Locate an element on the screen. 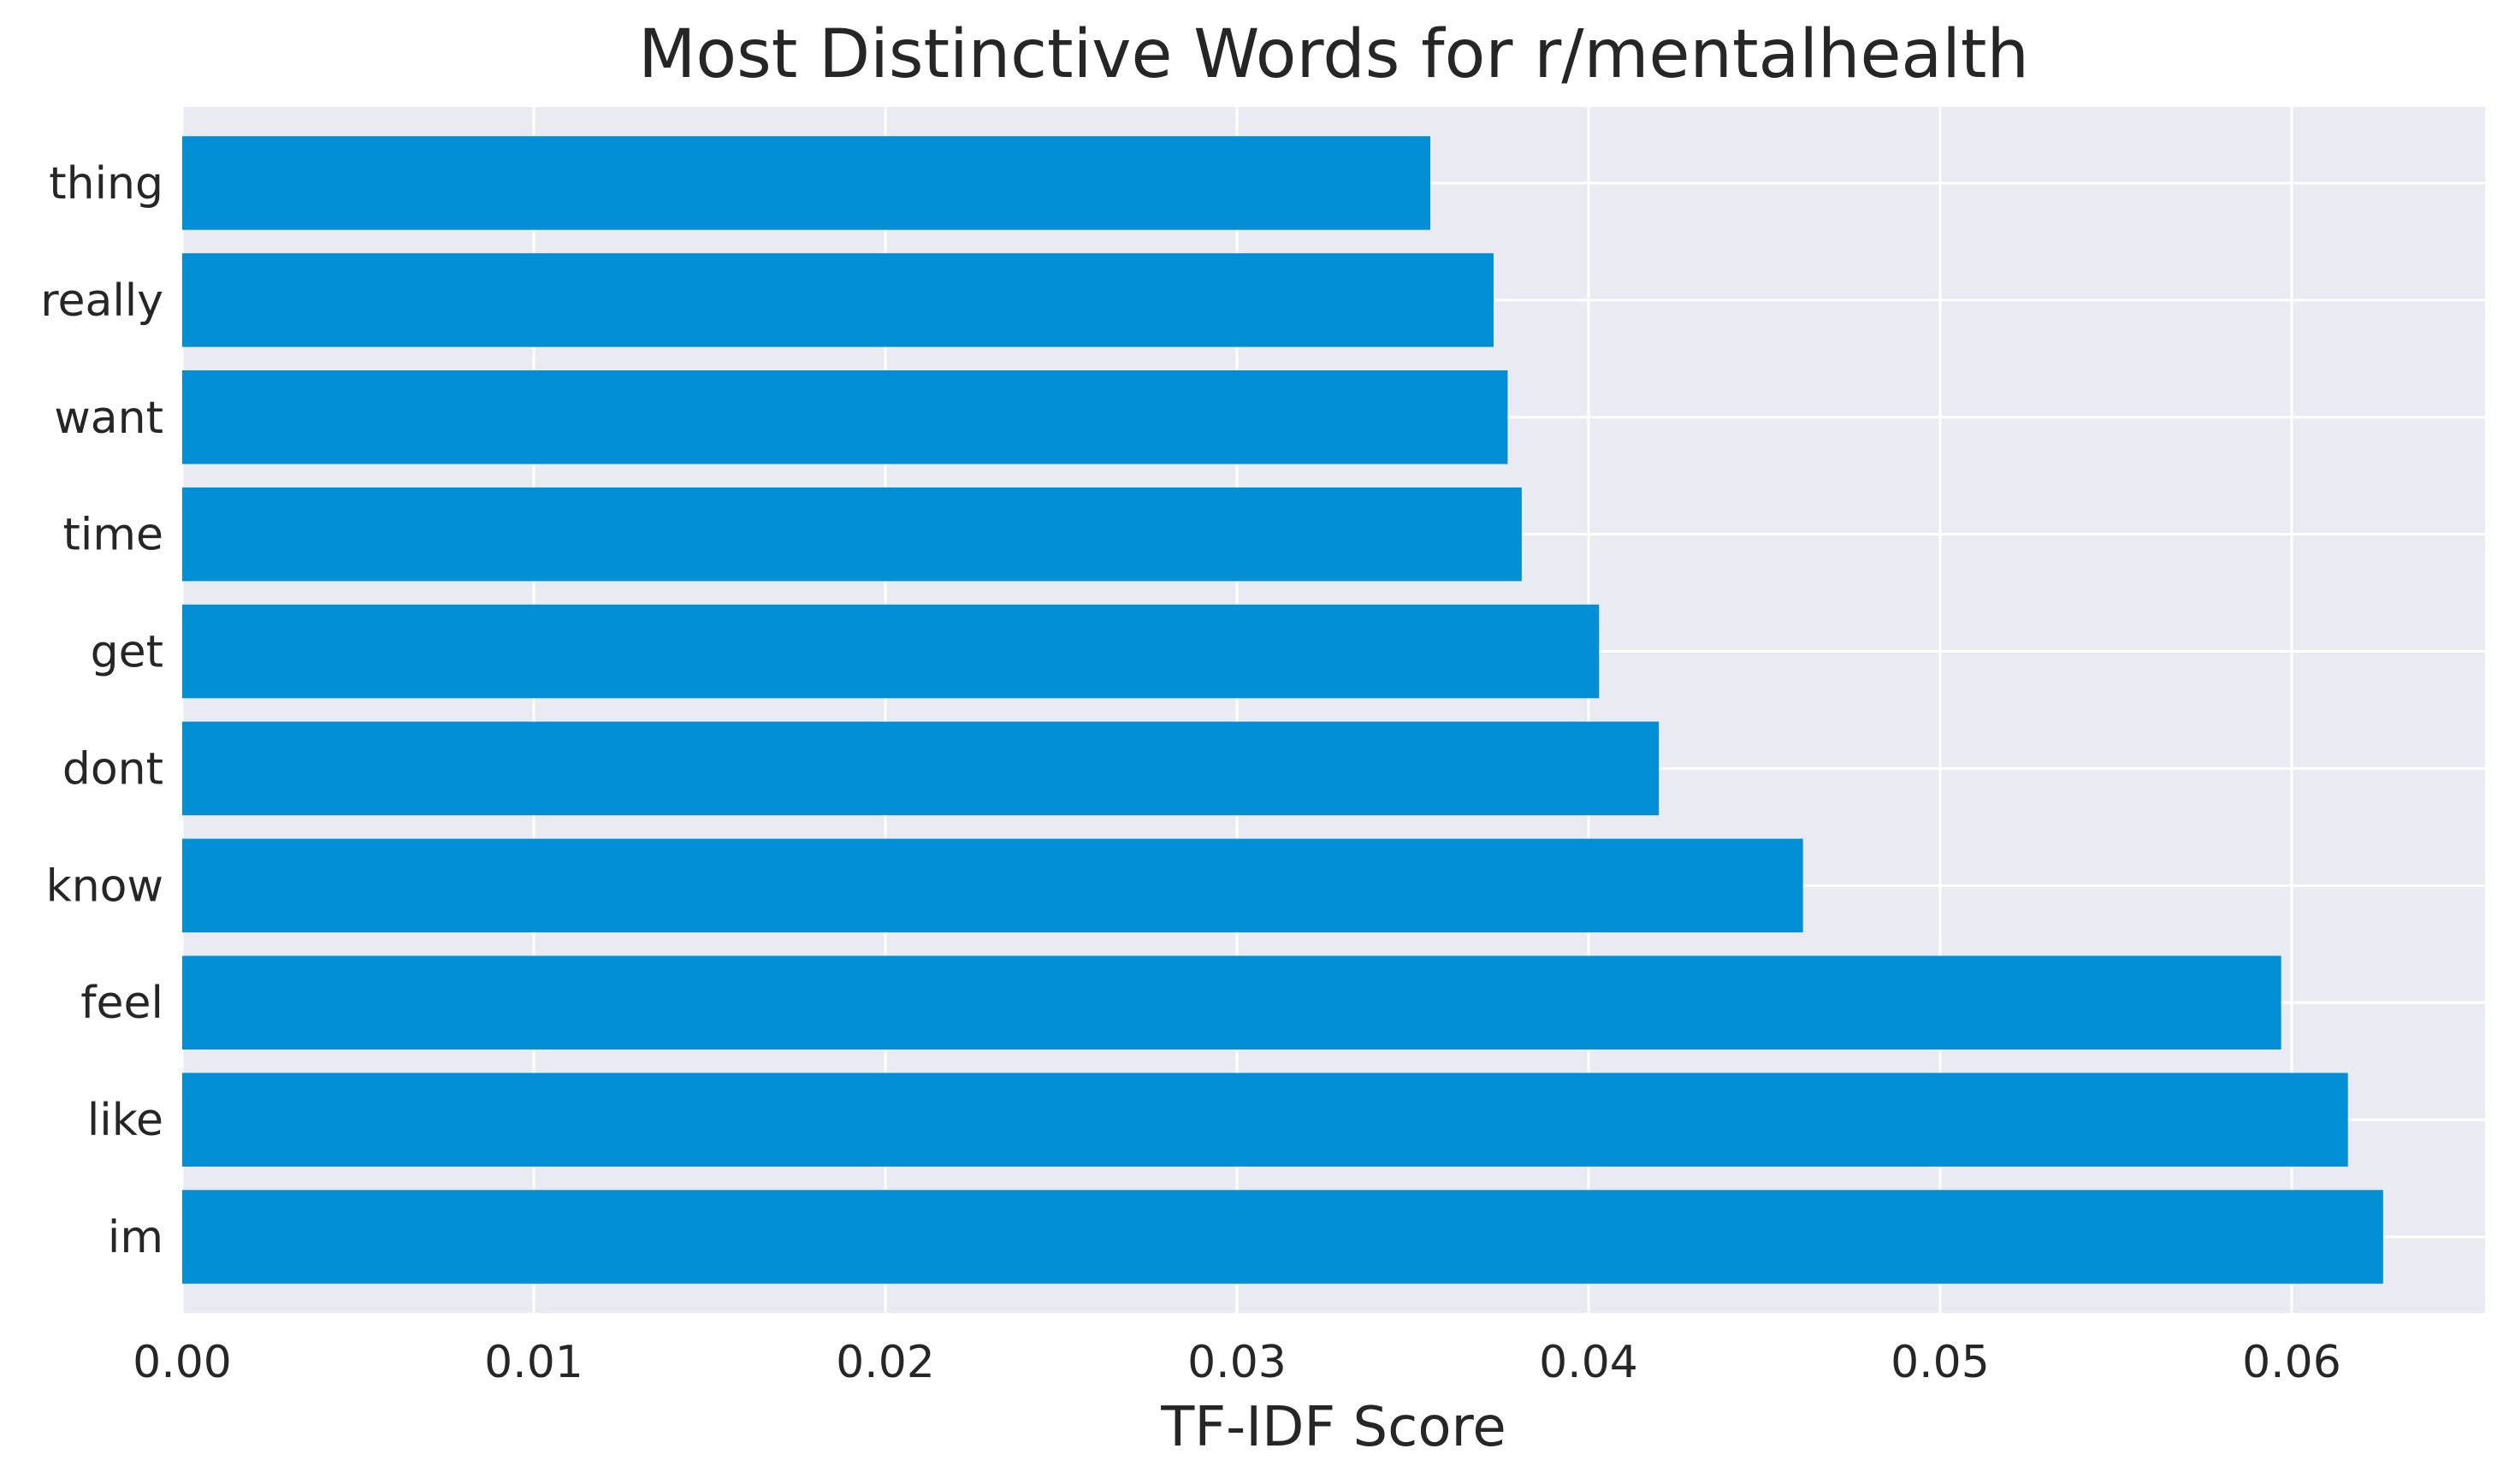  bar-im is located at coordinates (1282, 1237).